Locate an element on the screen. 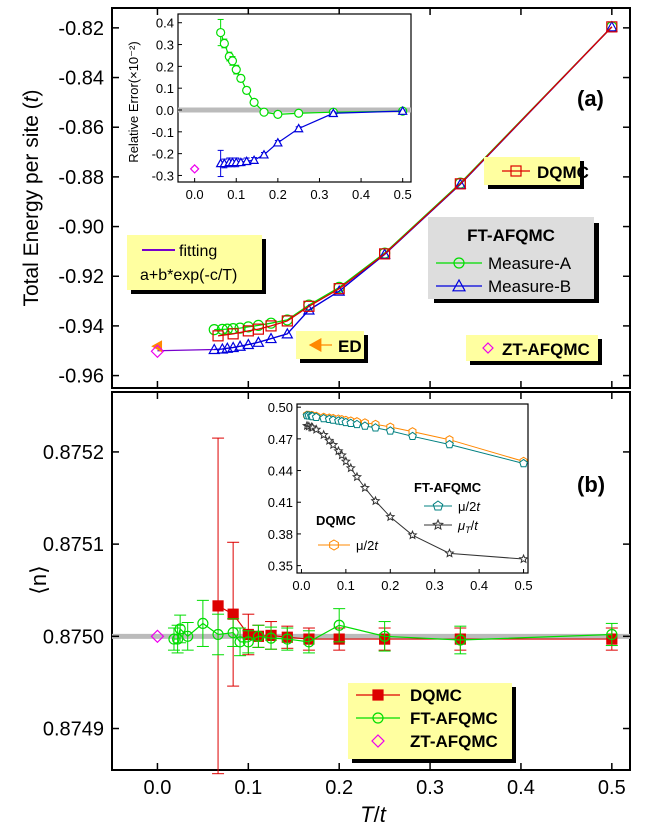 Image resolution: width=655 pixels, height=829 pixels. inset-y-tick-label-b: 0.47 is located at coordinates (280, 439).